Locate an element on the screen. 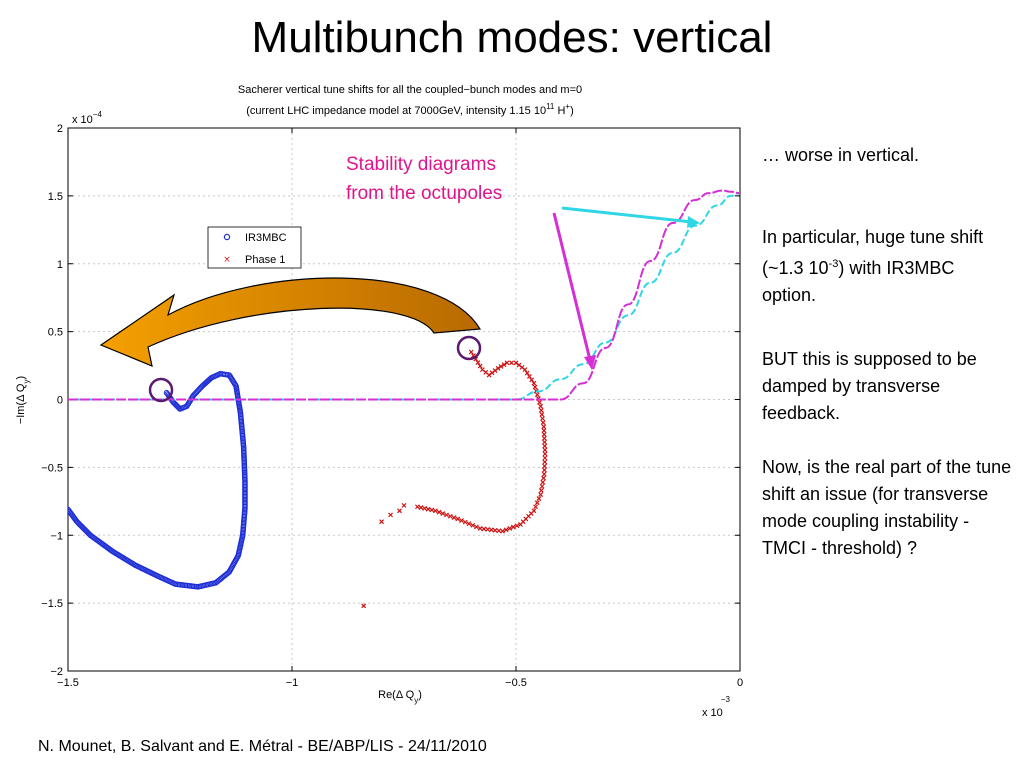 The height and width of the screenshot is (768, 1024). y-tick-label: 2 is located at coordinates (60, 129).